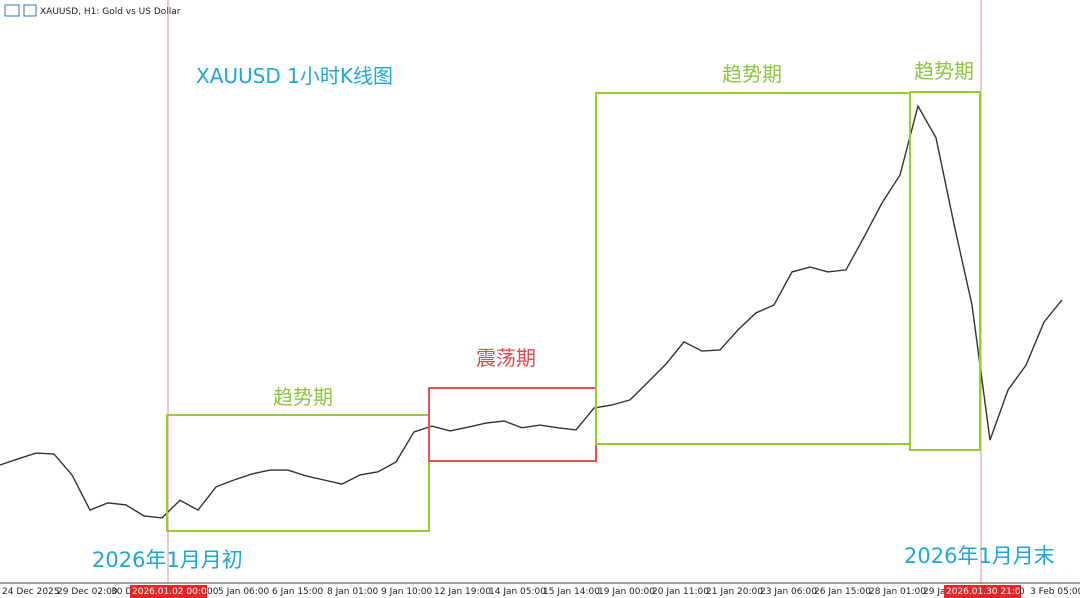  I want to click on x-tick-label: 2026.01.30 21:00, so click(986, 592).